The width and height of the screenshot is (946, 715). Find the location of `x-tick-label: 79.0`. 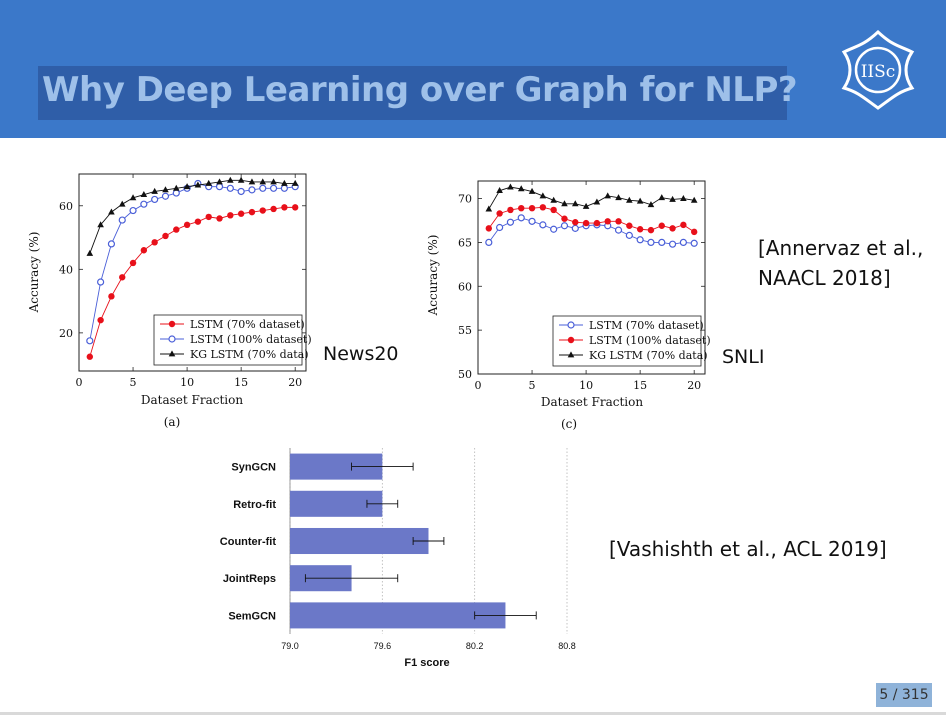

x-tick-label: 79.0 is located at coordinates (290, 646).